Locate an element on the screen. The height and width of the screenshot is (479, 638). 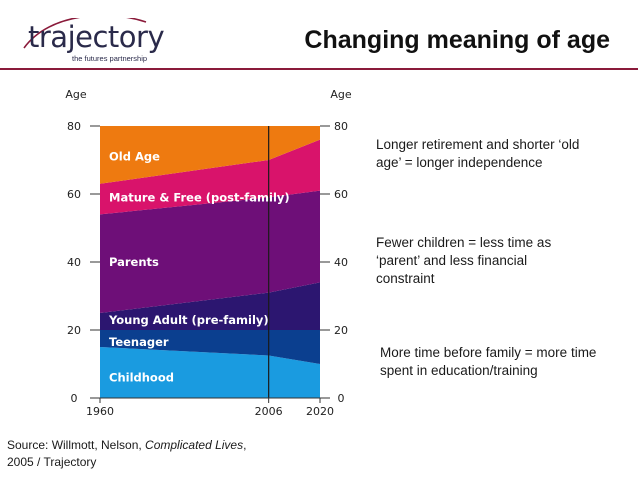
band-label: Young Adult (pre-family) is located at coordinates (188, 320).